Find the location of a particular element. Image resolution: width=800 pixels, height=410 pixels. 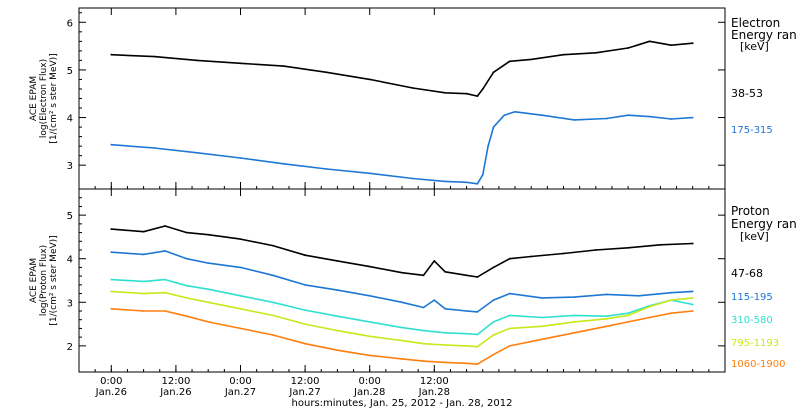

electron-y-tick-label: 3 is located at coordinates (70, 166).